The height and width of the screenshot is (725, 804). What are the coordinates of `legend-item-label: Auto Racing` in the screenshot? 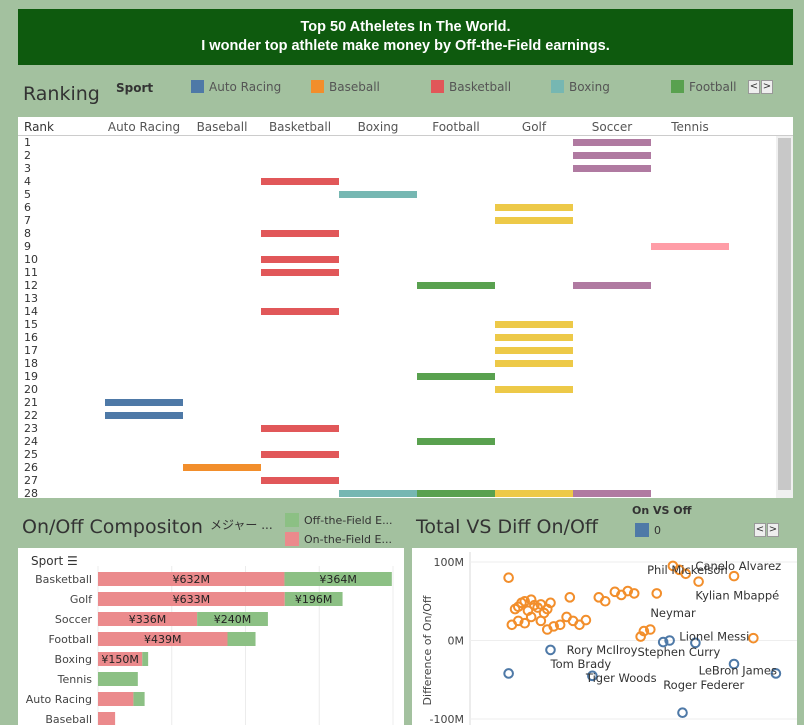 It's located at (245, 87).